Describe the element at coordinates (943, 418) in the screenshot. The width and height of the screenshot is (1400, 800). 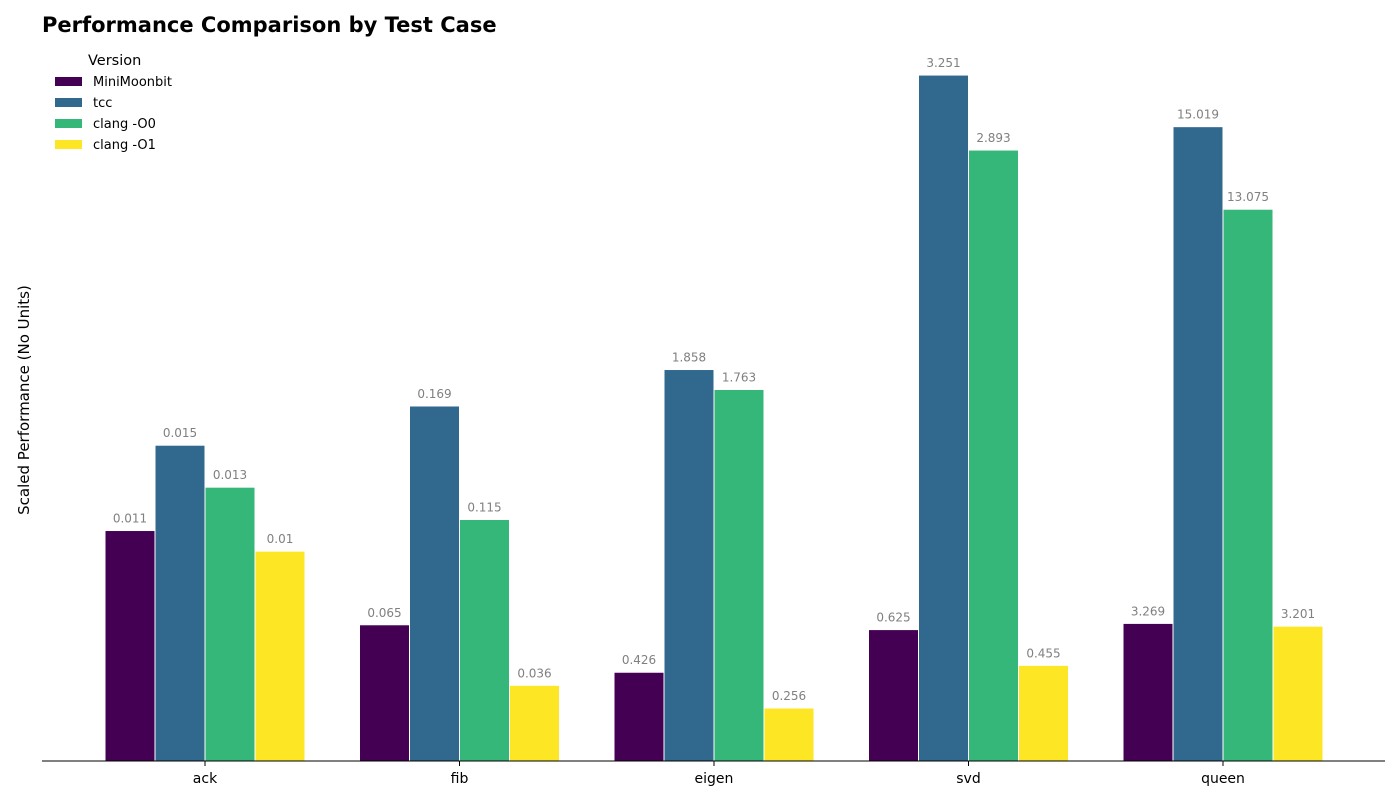
I see `bar-svd-tcc` at that location.